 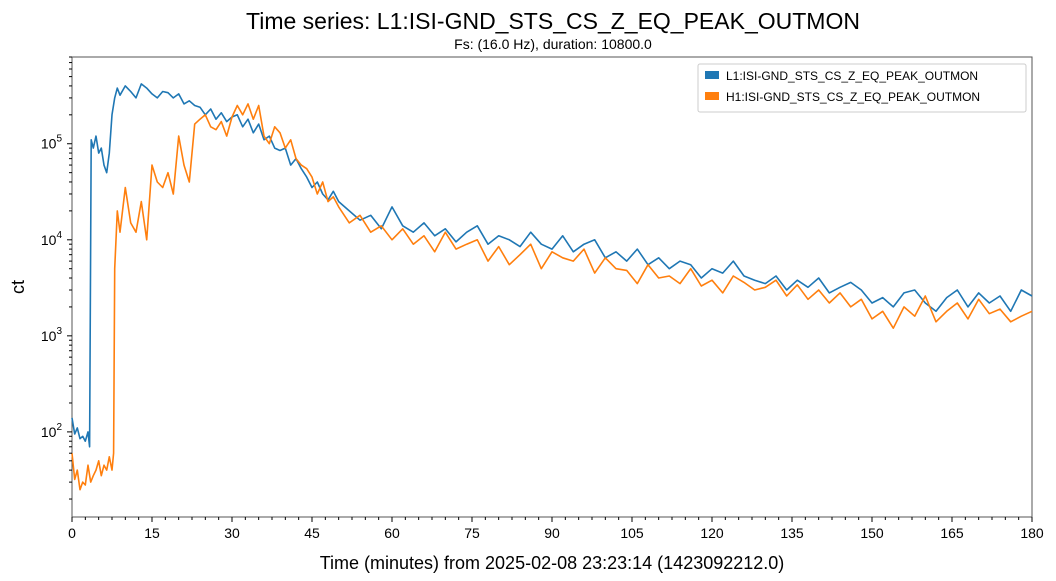 I want to click on legend-box, so click(x=862, y=88).